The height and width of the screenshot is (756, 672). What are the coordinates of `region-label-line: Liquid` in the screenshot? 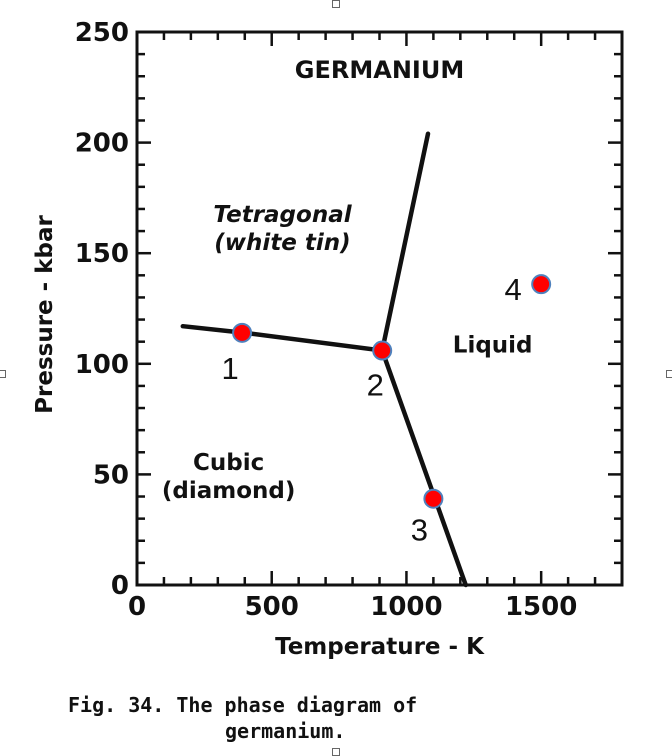 It's located at (493, 346).